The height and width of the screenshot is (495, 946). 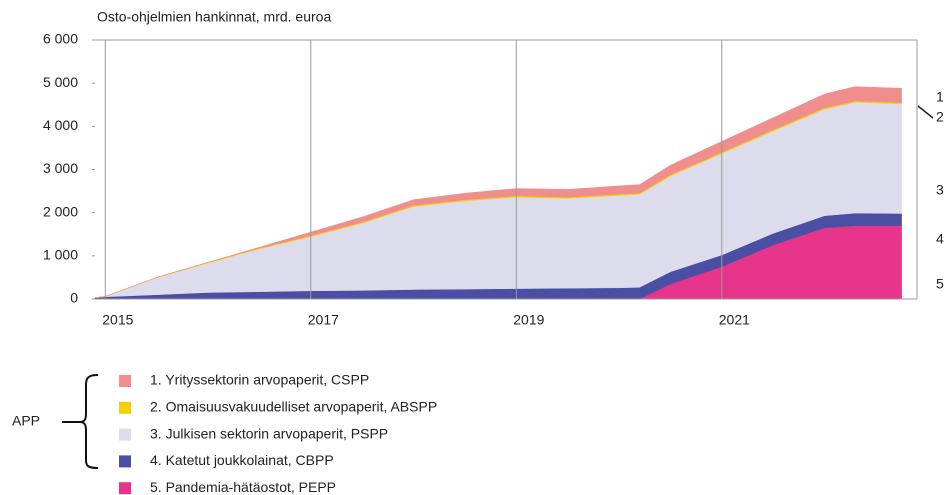 I want to click on legend-label: 3. Julkisen sektorin arvopaperit, PSPP, so click(x=269, y=433).